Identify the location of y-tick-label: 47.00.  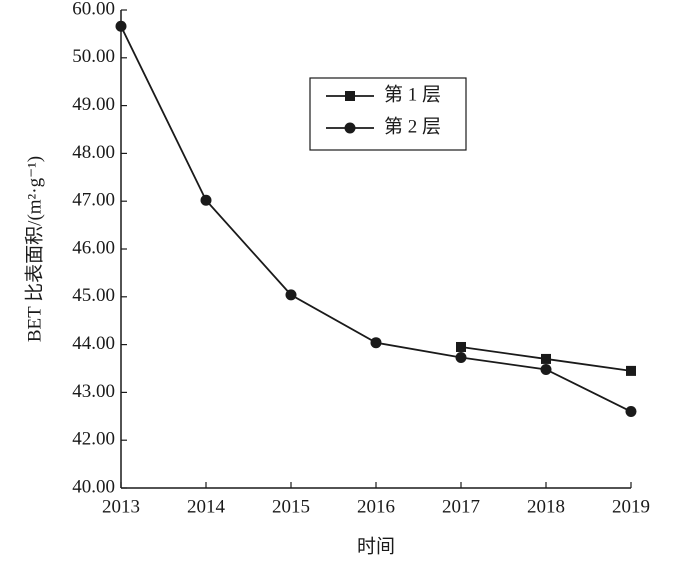
(93, 200).